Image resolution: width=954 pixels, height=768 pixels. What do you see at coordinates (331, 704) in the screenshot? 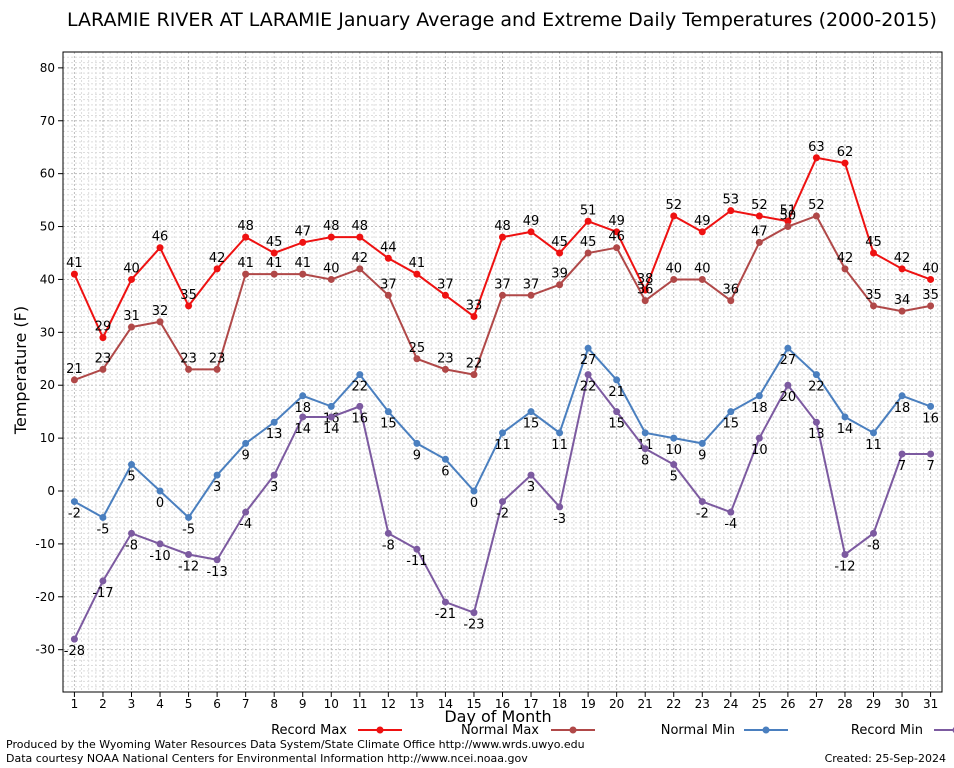
I see `x-tick-label: 10` at bounding box center [331, 704].